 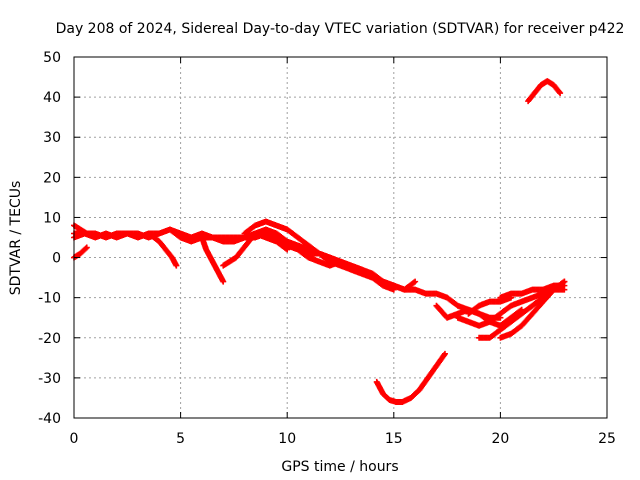 What do you see at coordinates (52, 218) in the screenshot?
I see `y-tick-label: 10` at bounding box center [52, 218].